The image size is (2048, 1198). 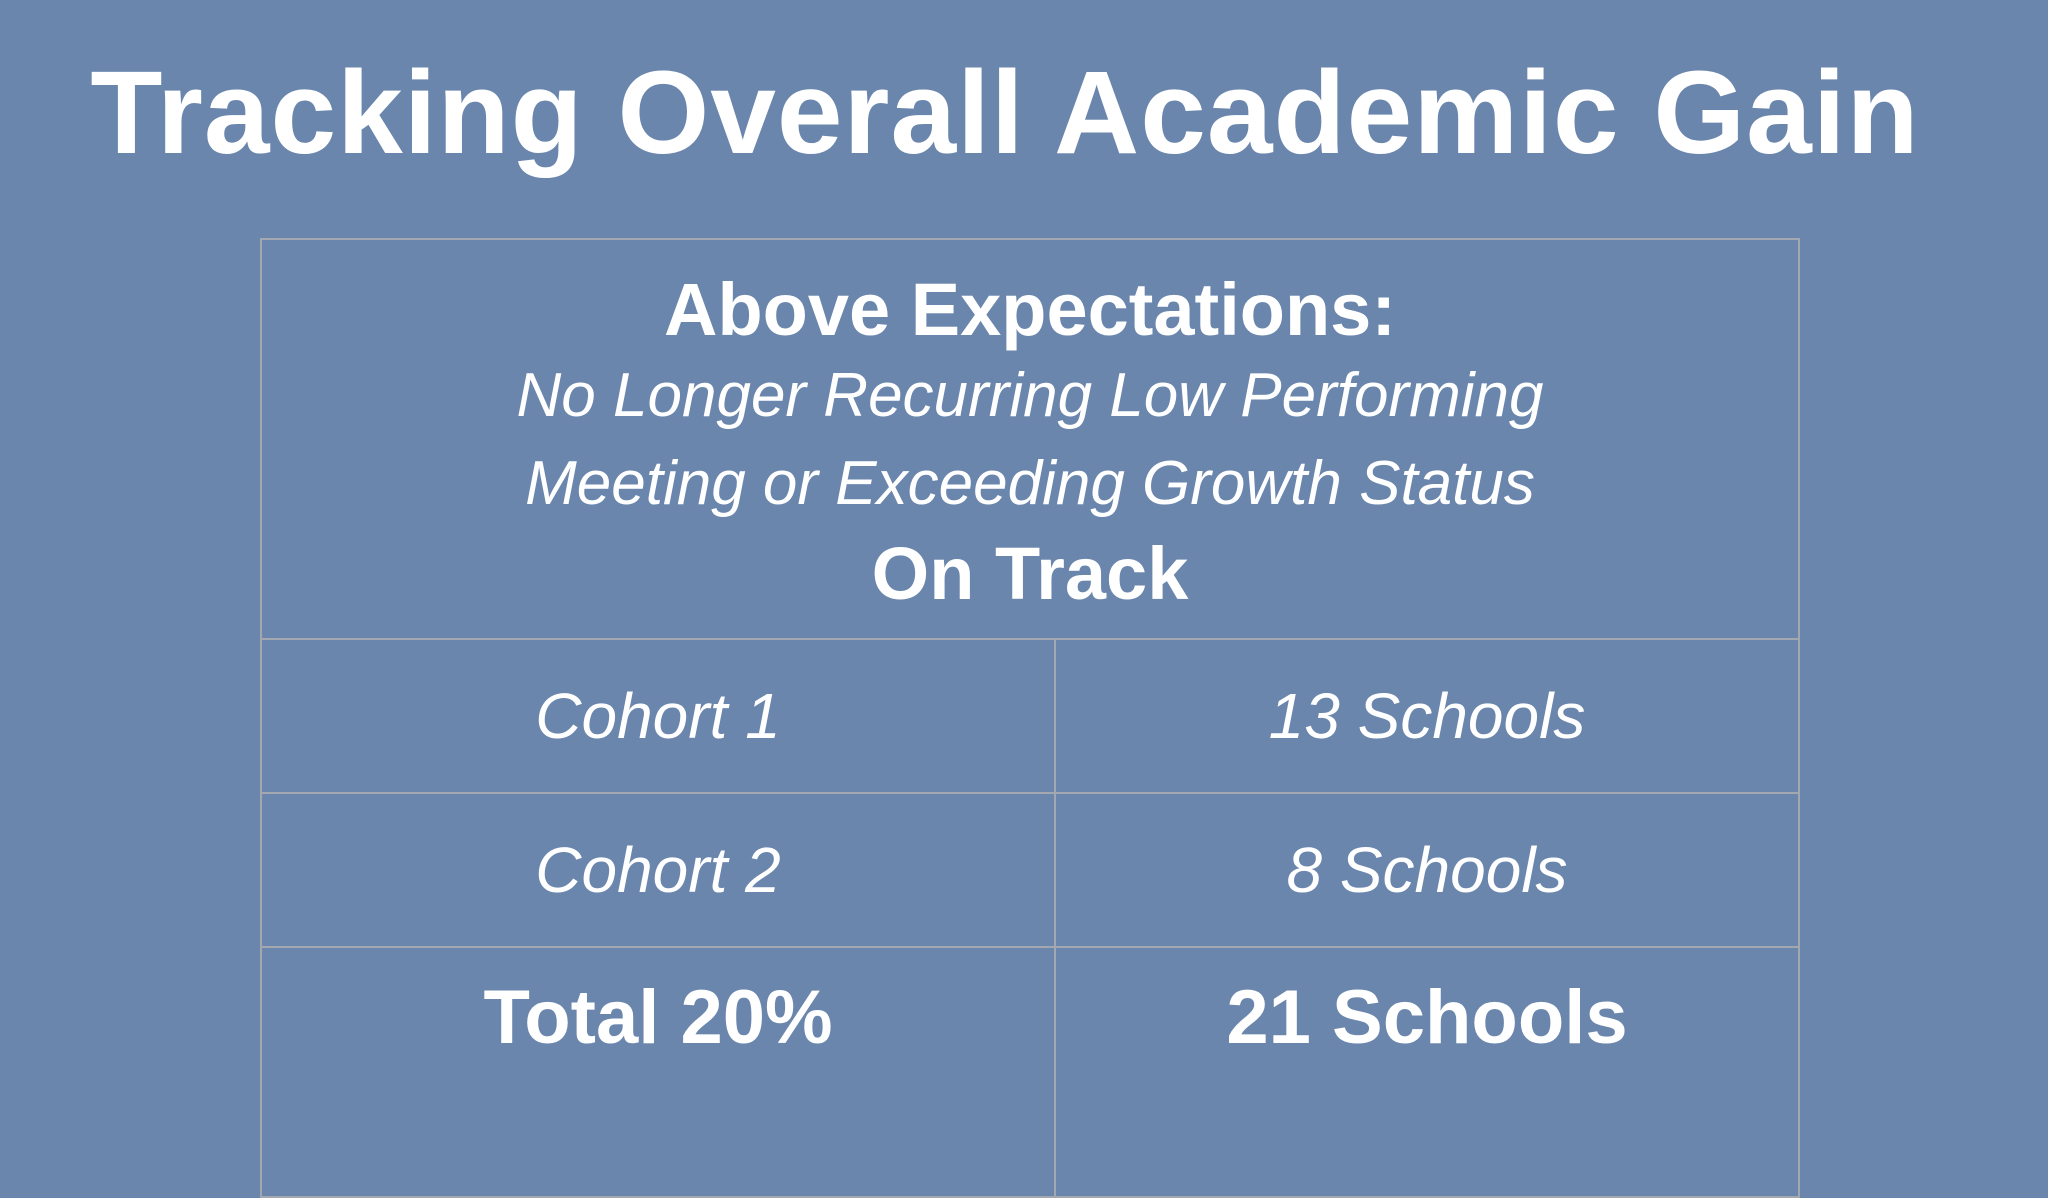 I want to click on slide-title: Tracking Overall Academic Gain, so click(x=1005, y=113).